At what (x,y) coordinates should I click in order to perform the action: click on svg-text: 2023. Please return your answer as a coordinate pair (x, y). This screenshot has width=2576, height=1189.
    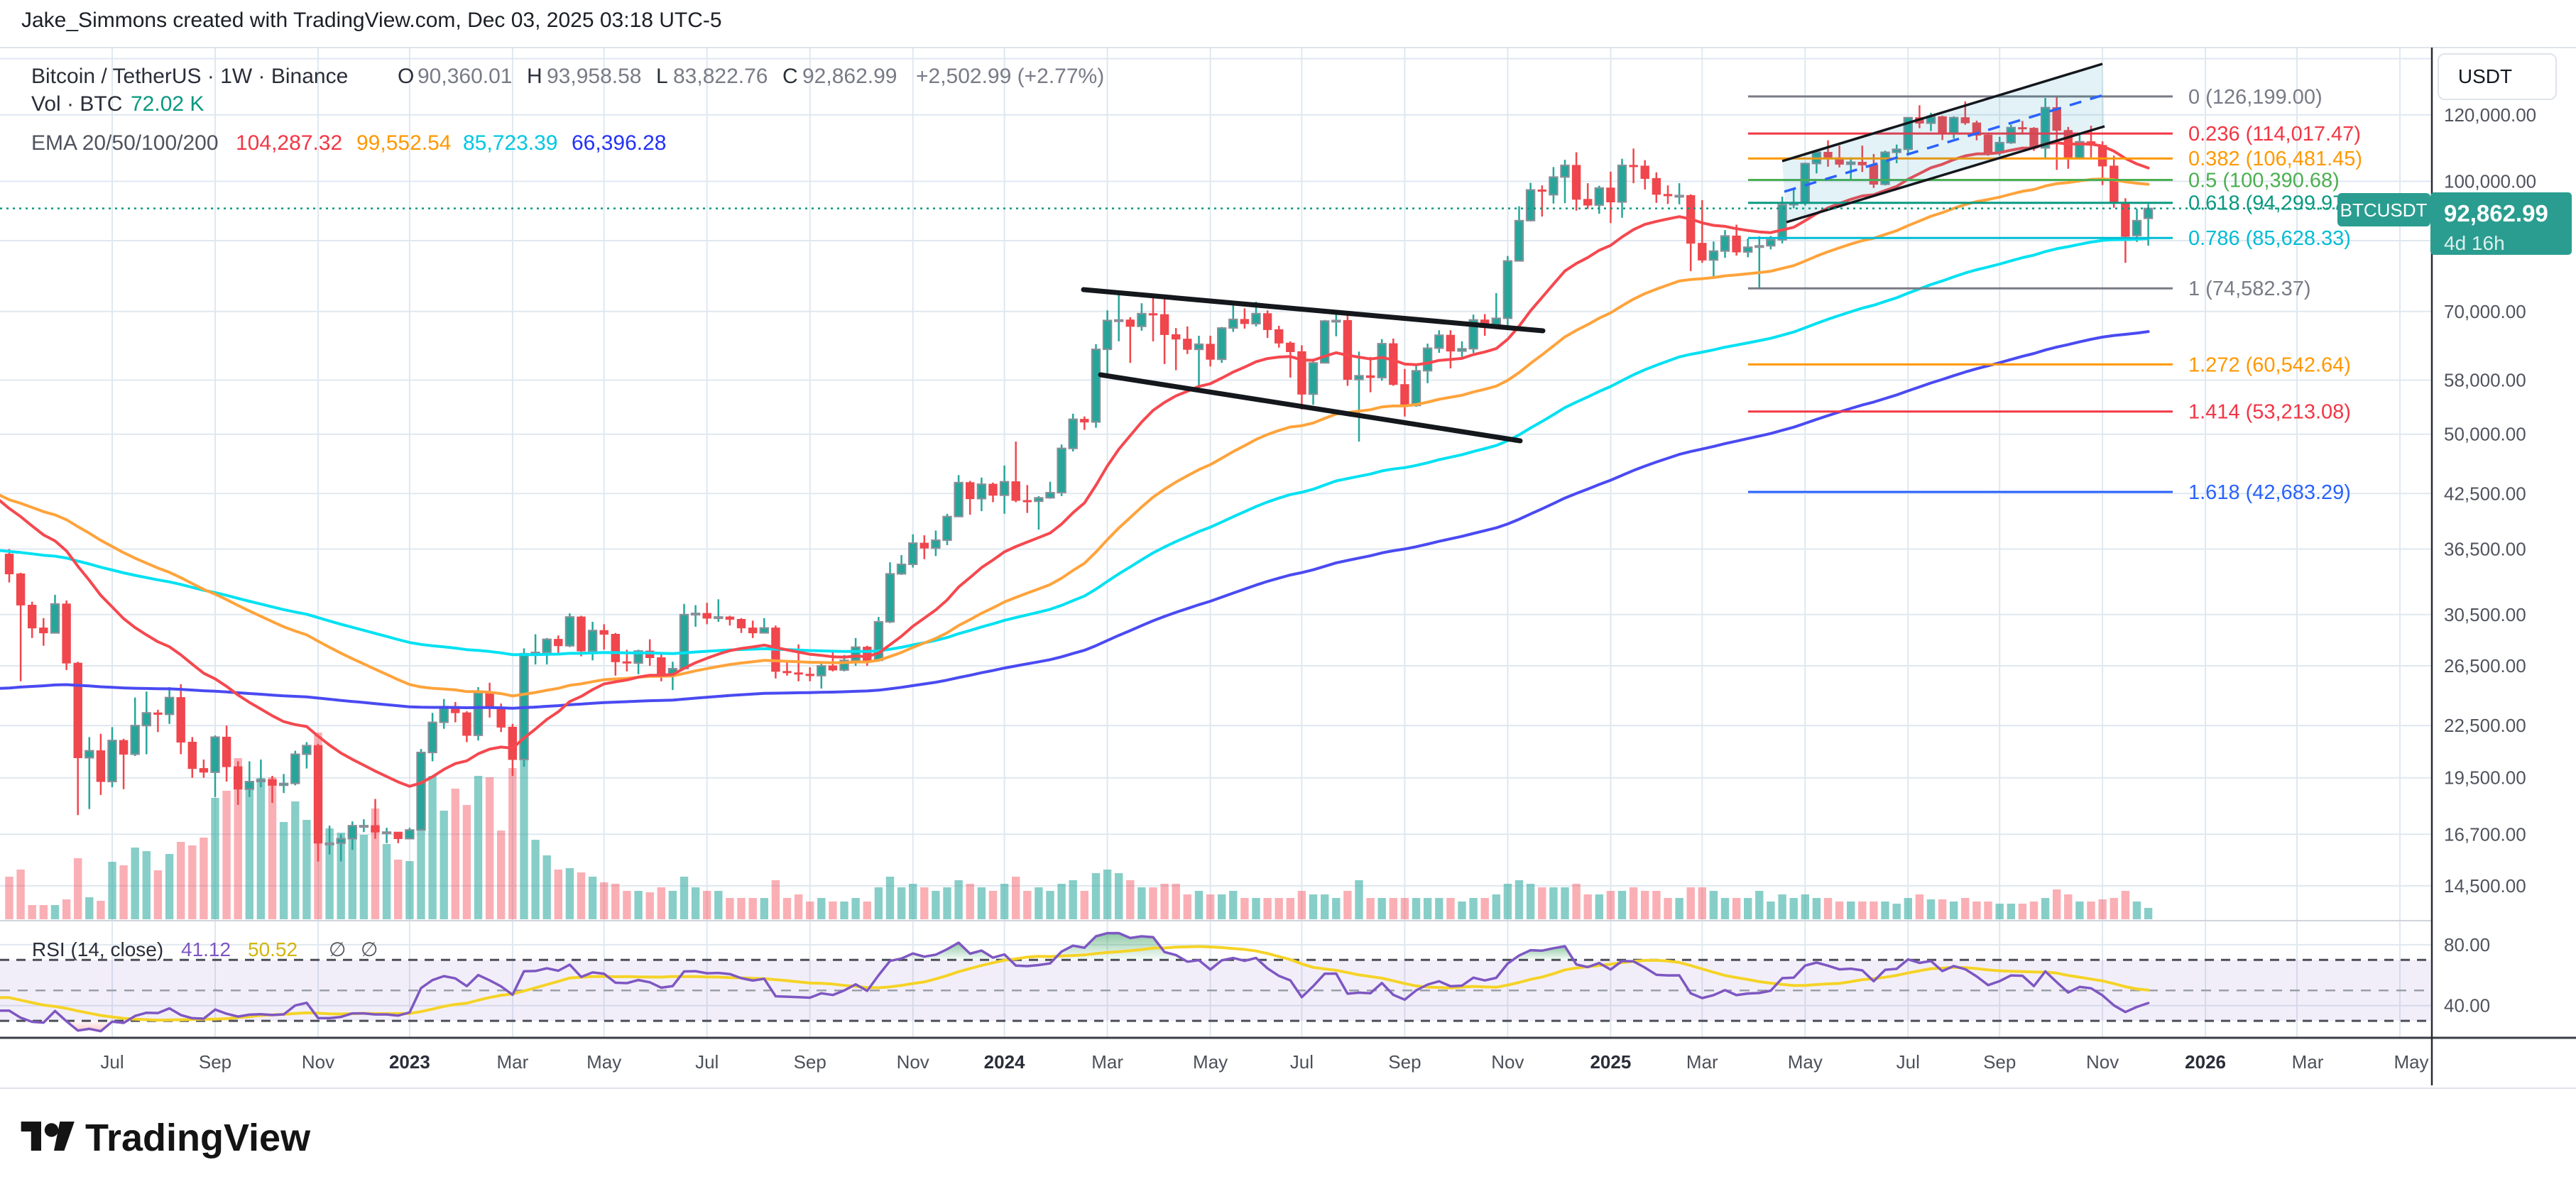
    Looking at the image, I should click on (409, 1062).